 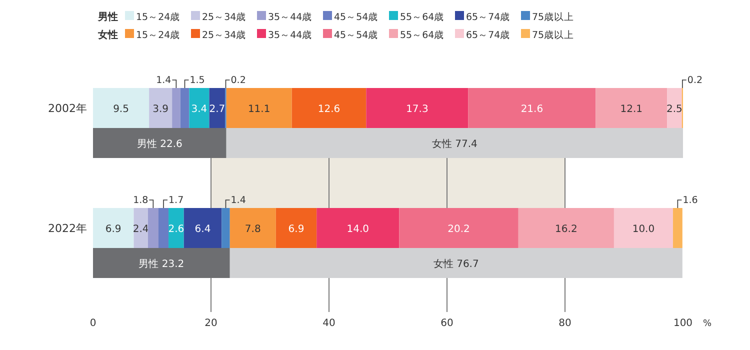 I want to click on data-label: 女性 76.7, so click(x=456, y=264).